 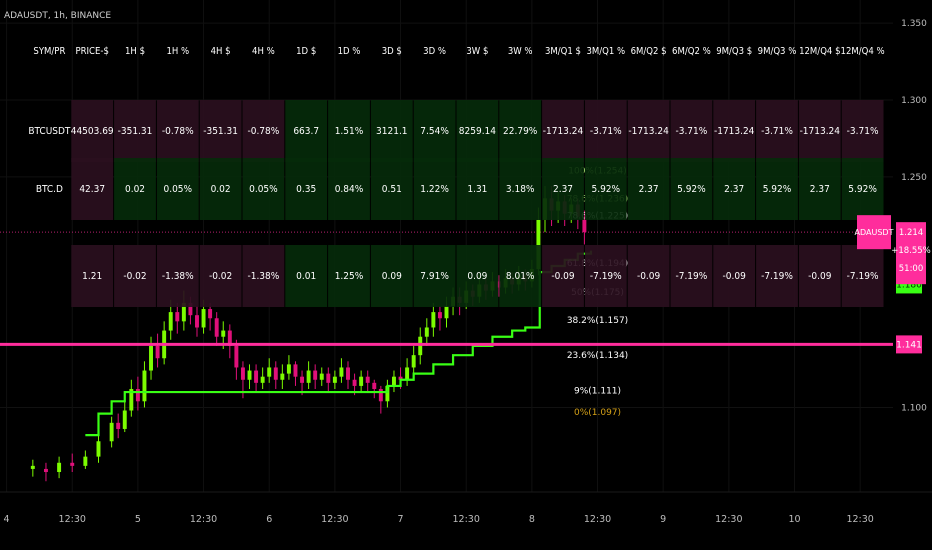 What do you see at coordinates (349, 276) in the screenshot?
I see `table-cell-value: 1.25%` at bounding box center [349, 276].